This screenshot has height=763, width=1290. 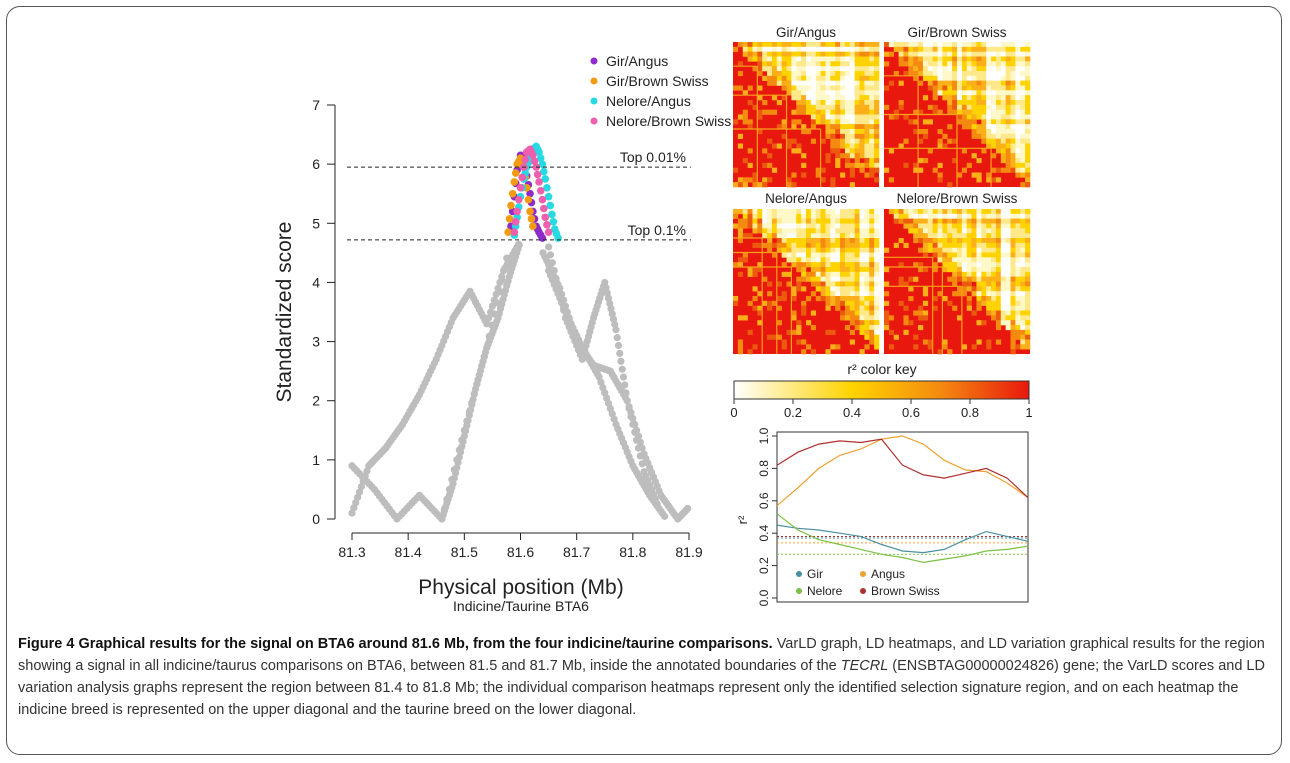 What do you see at coordinates (764, 468) in the screenshot?
I see `line-y-tick-label: 0.8` at bounding box center [764, 468].